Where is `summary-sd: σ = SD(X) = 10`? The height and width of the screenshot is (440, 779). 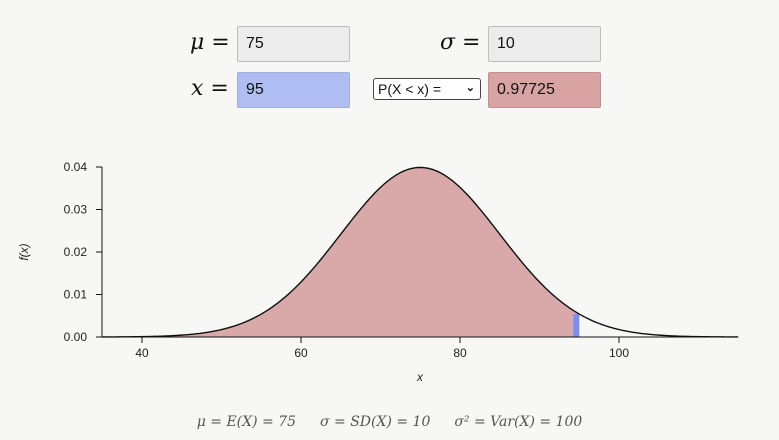 summary-sd: σ = SD(X) = 10 is located at coordinates (375, 422).